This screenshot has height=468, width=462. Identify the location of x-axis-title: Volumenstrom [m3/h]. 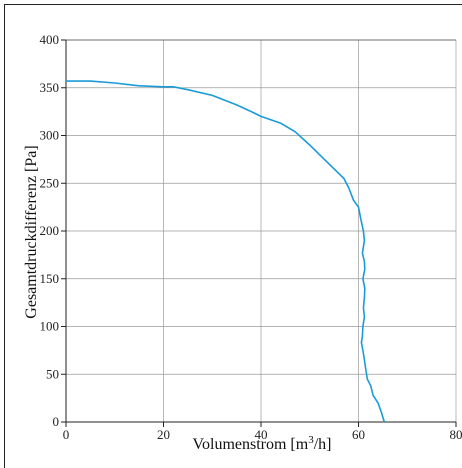
(262, 443).